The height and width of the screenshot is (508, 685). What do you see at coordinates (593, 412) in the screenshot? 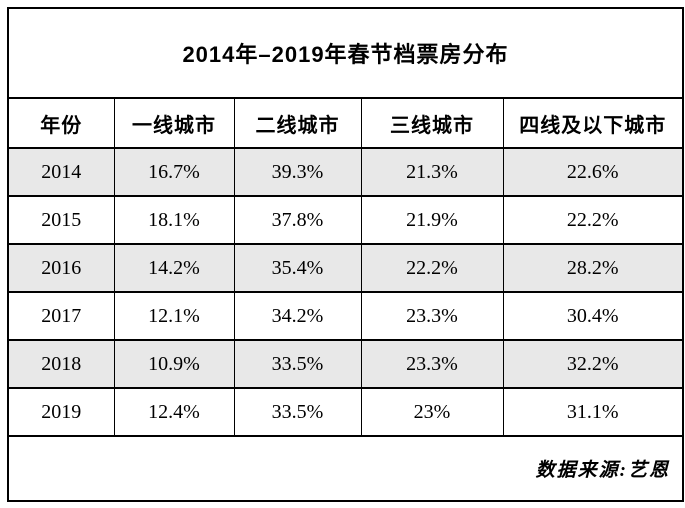
I see `value-cell: 31.1%` at bounding box center [593, 412].